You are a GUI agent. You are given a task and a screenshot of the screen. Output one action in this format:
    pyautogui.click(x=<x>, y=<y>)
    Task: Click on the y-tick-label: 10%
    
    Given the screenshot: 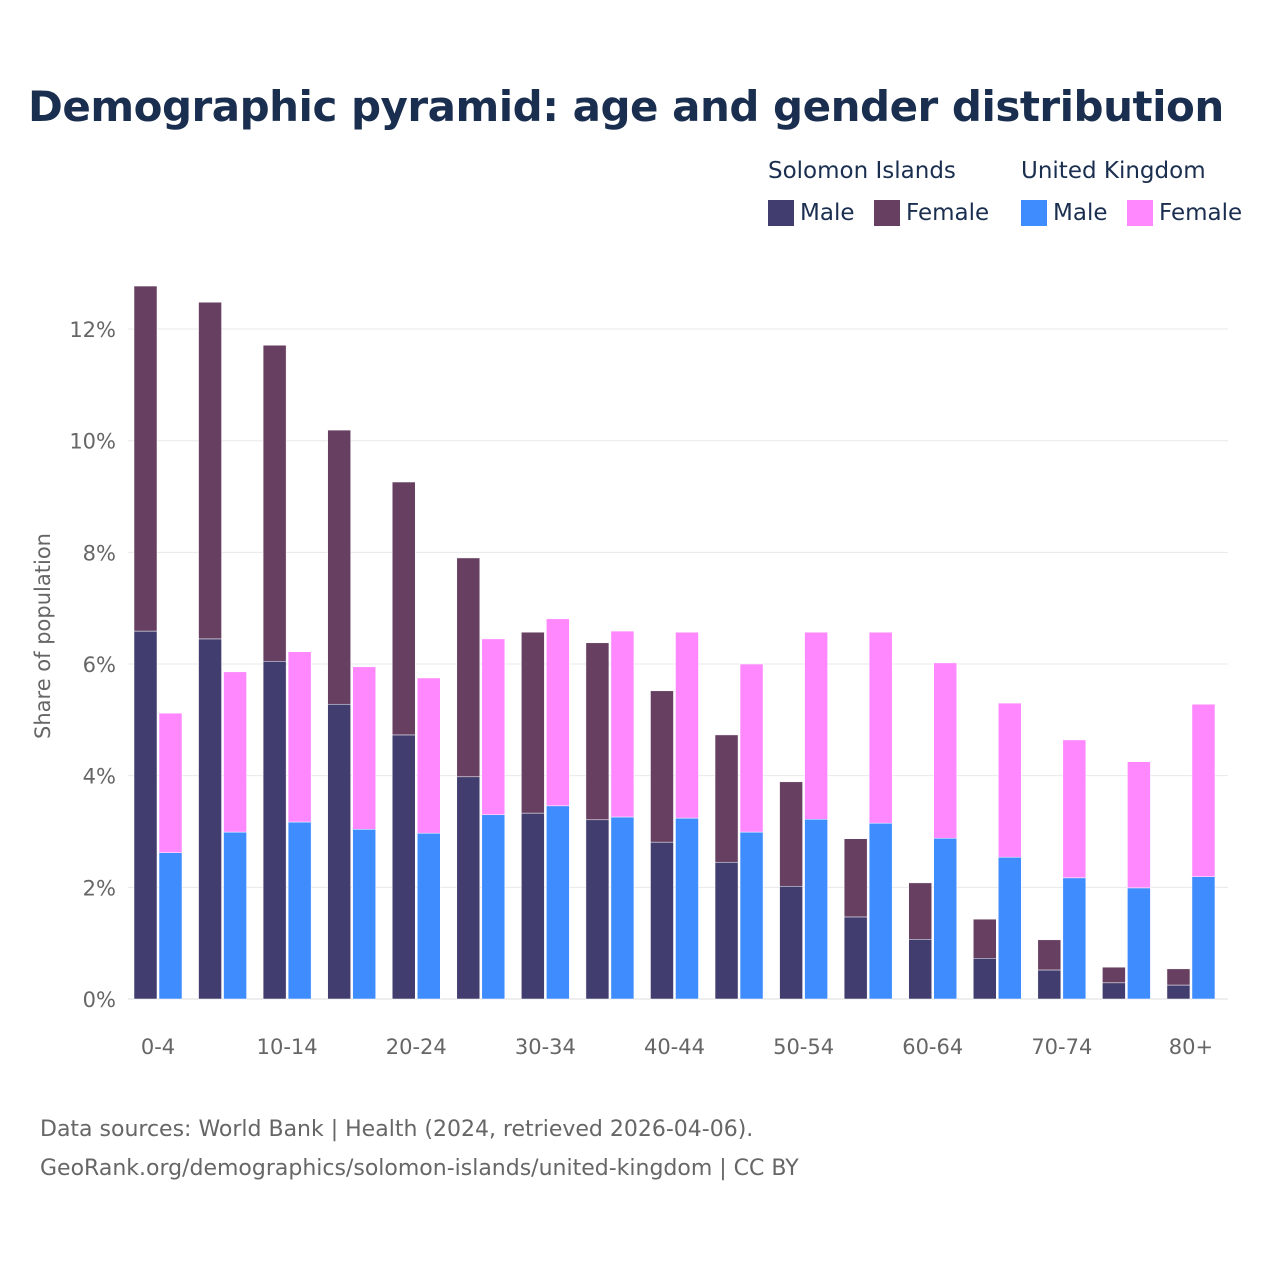 What is the action you would take?
    pyautogui.click(x=92, y=442)
    